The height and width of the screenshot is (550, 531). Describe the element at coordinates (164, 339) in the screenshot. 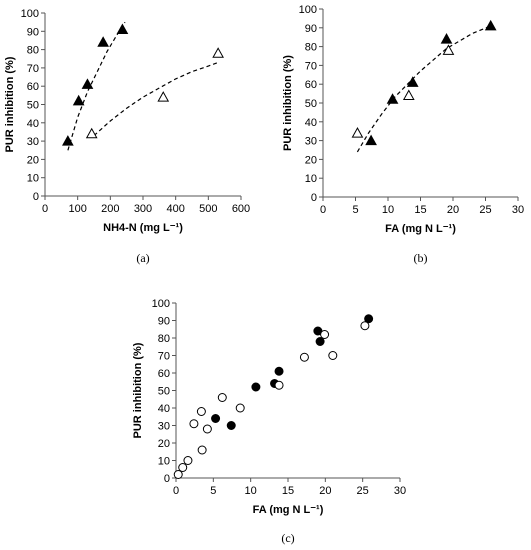

I see `panel-c-y-tick-label: 80` at that location.